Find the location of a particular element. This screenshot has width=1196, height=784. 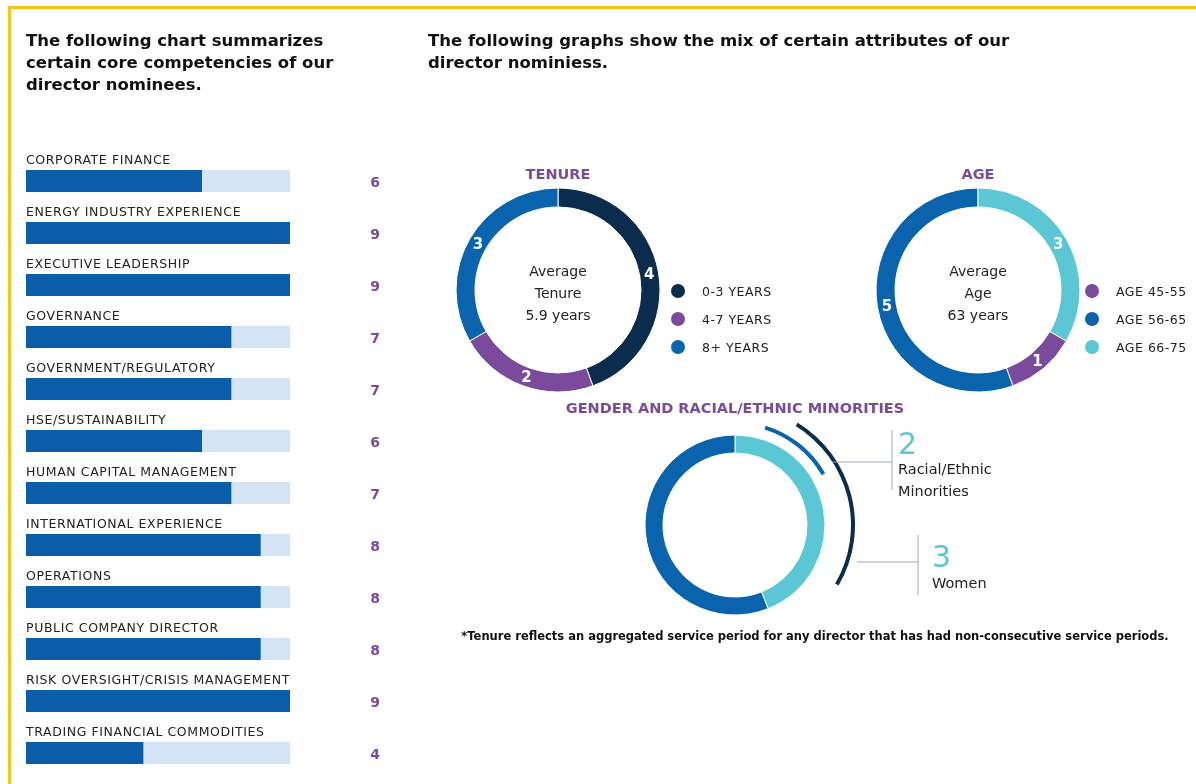

text: Average Tenure 5.9 years is located at coordinates (558, 293).